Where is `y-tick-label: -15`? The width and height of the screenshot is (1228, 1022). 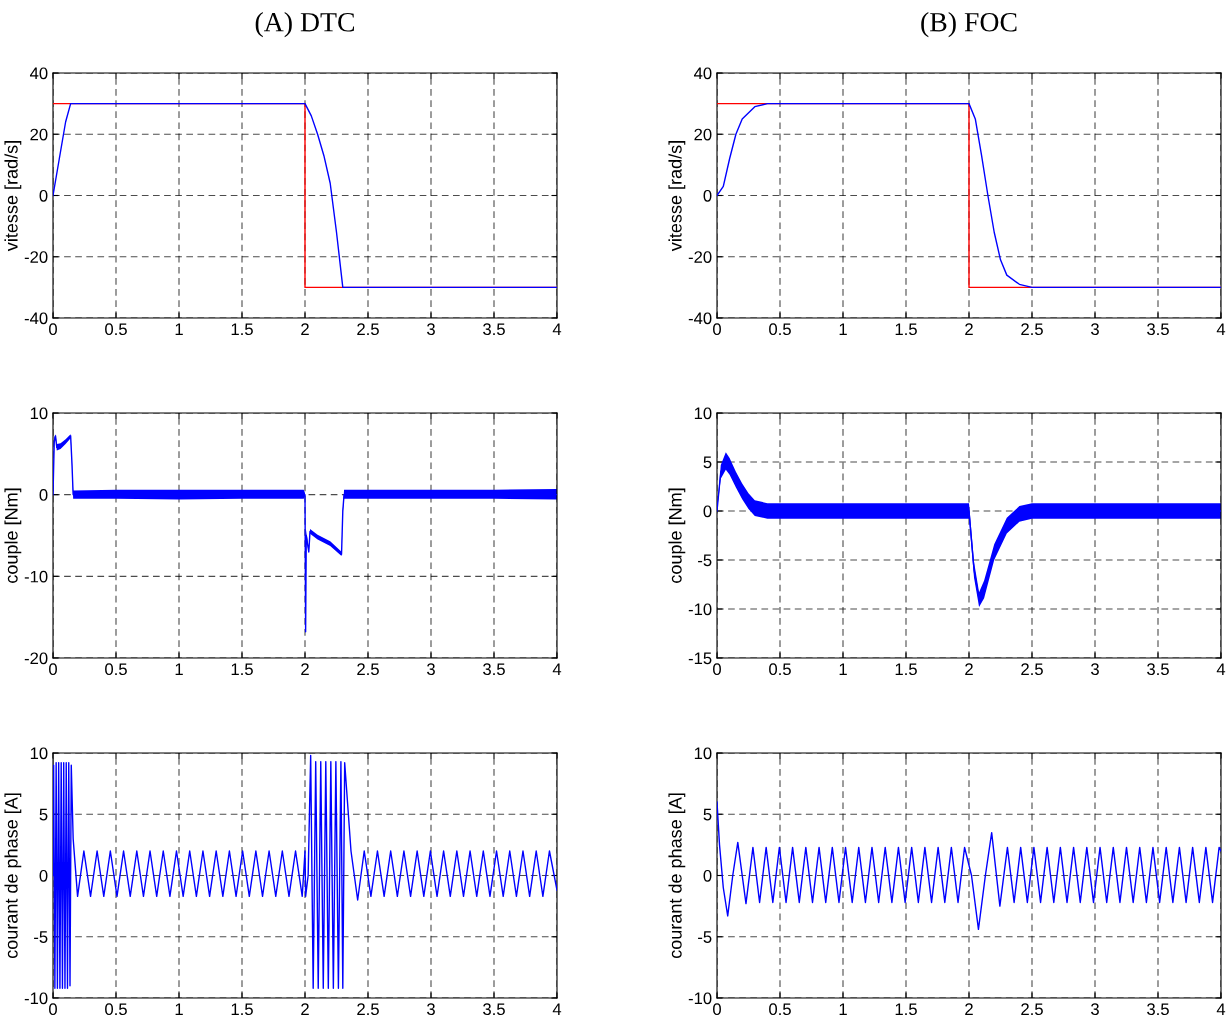
y-tick-label: -15 is located at coordinates (700, 658).